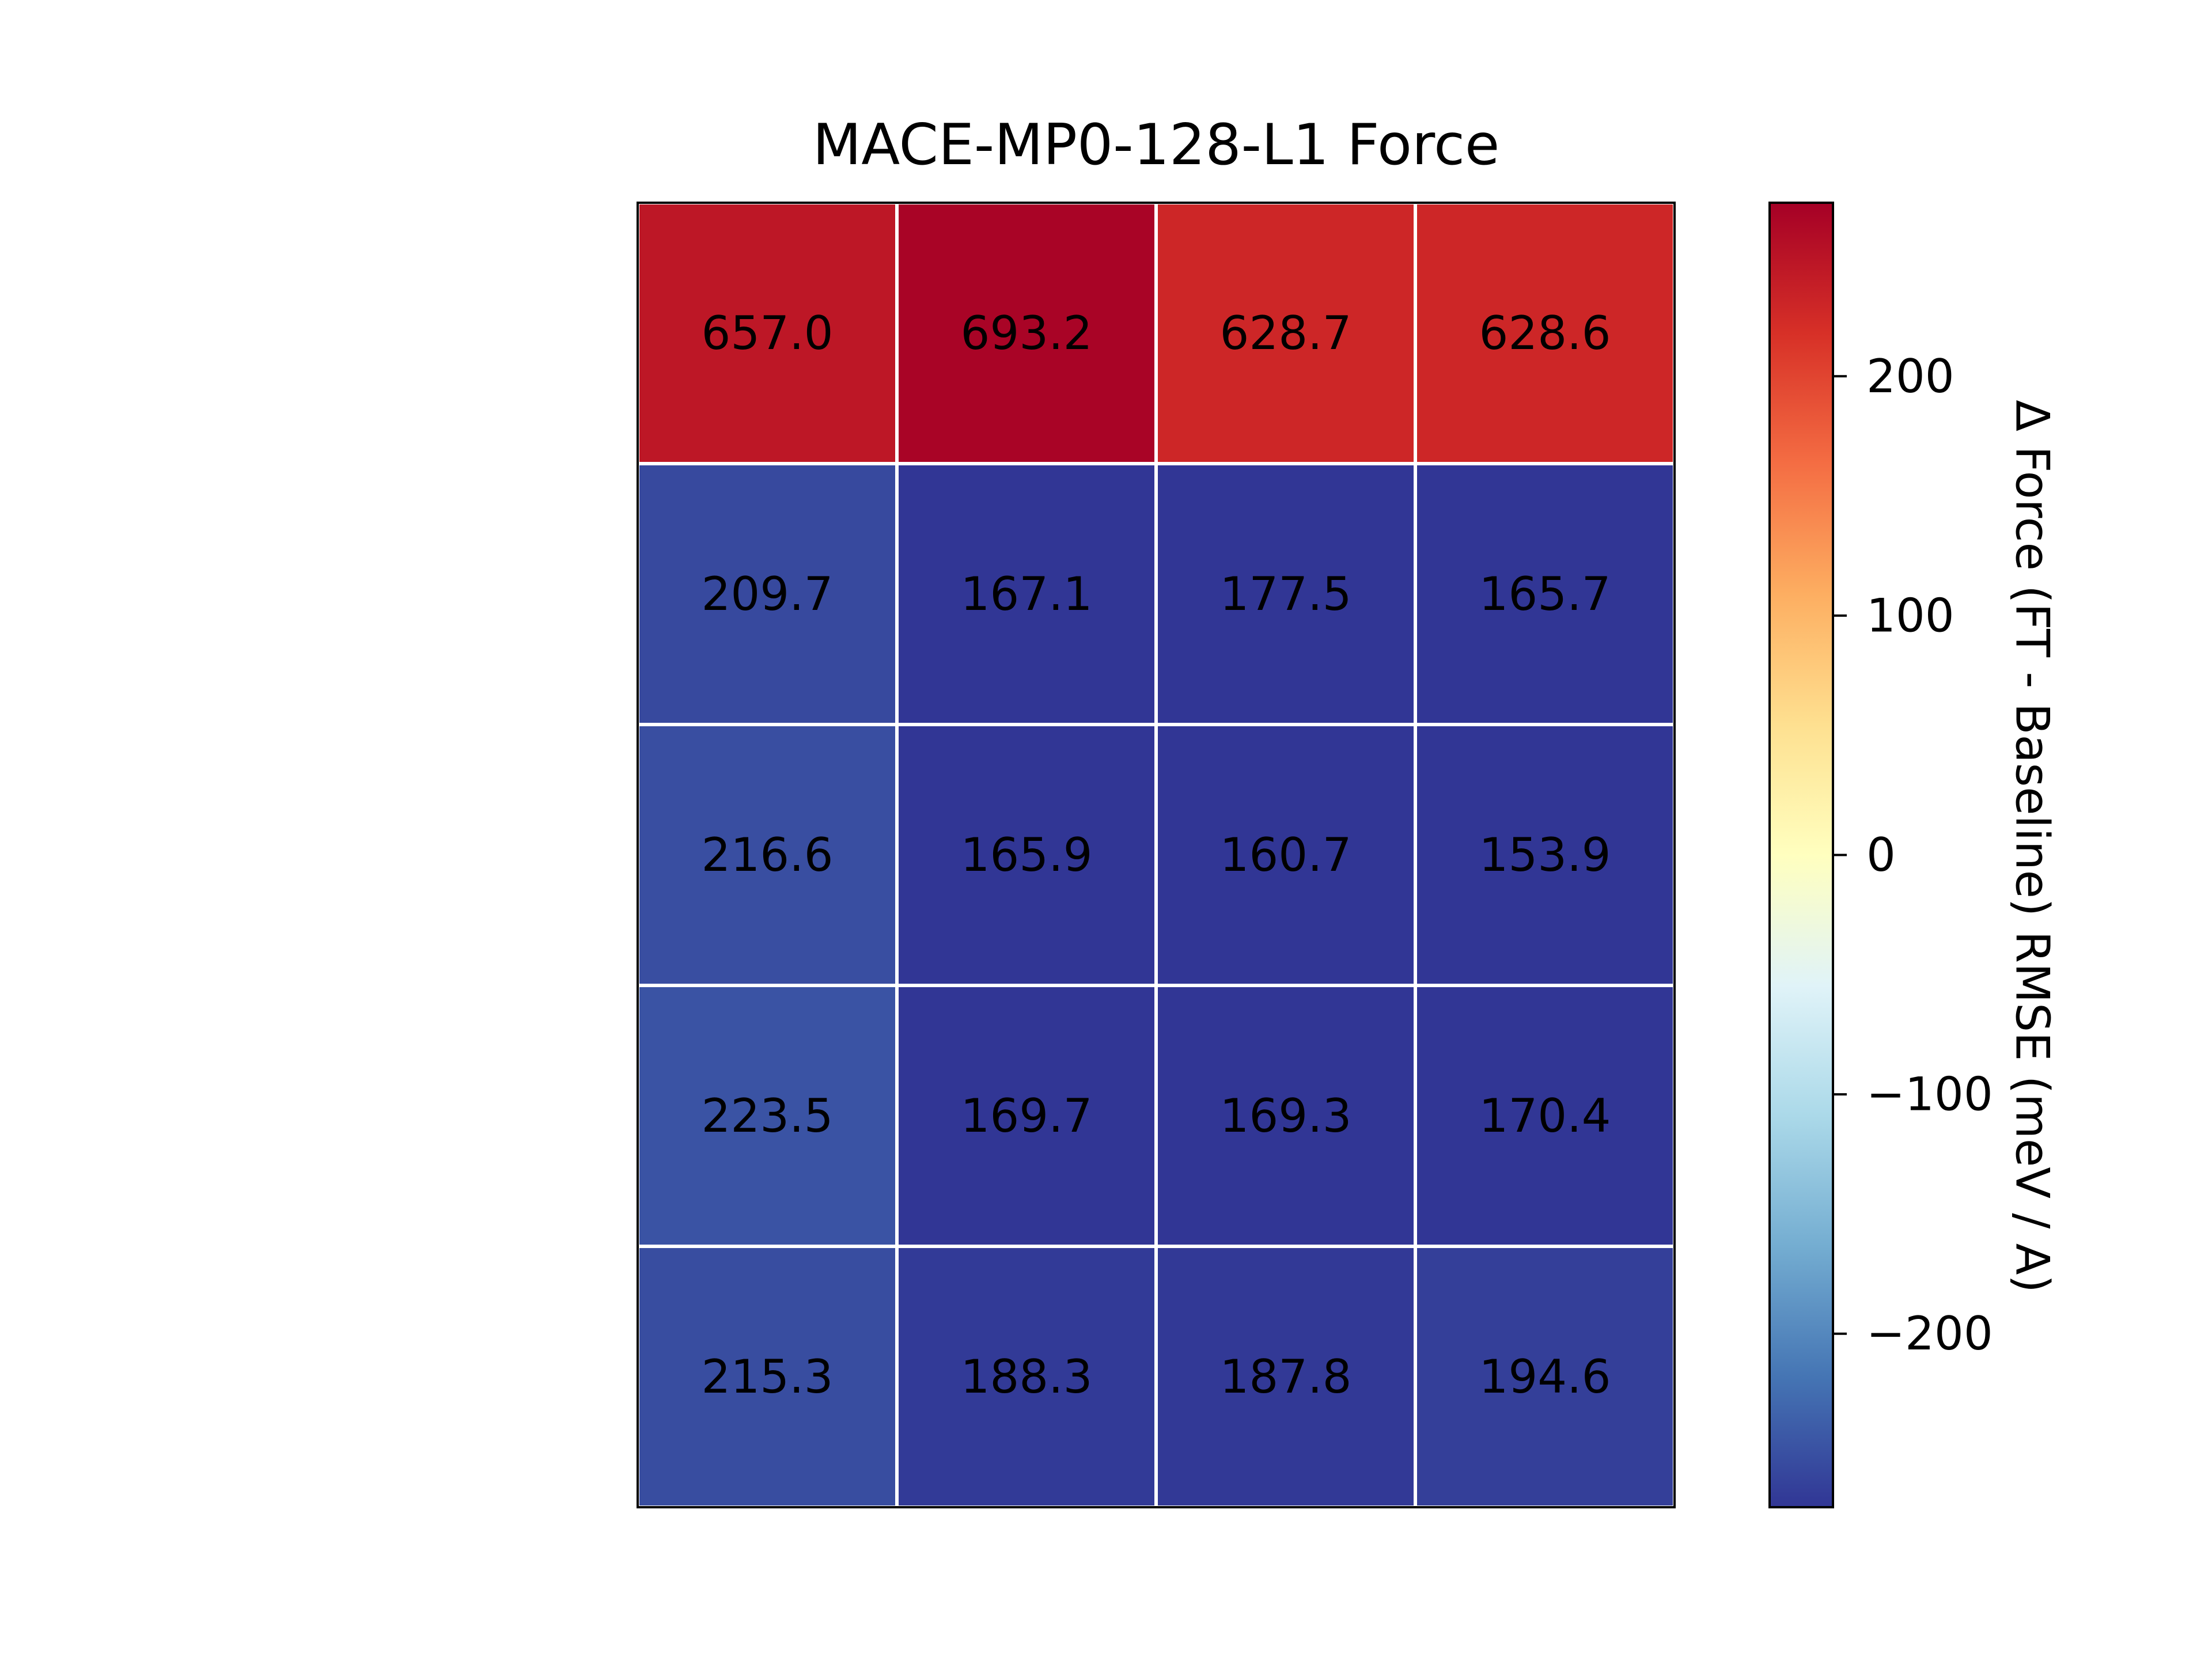 This screenshot has height=1661, width=2212. Describe the element at coordinates (1910, 615) in the screenshot. I see `colorbar-tick-label: 100` at that location.